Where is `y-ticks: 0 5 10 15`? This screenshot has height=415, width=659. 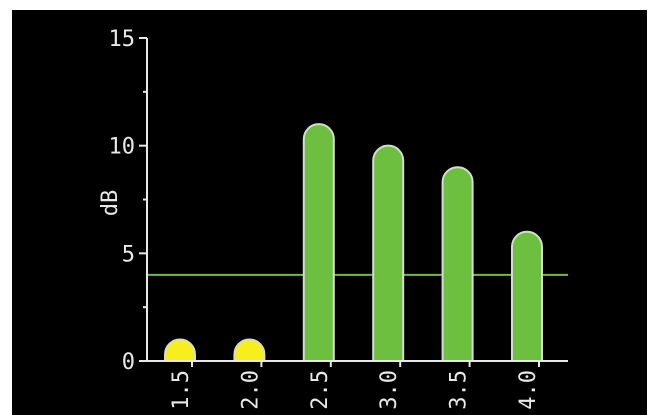
y-ticks: 0 5 10 15 is located at coordinates (128, 201).